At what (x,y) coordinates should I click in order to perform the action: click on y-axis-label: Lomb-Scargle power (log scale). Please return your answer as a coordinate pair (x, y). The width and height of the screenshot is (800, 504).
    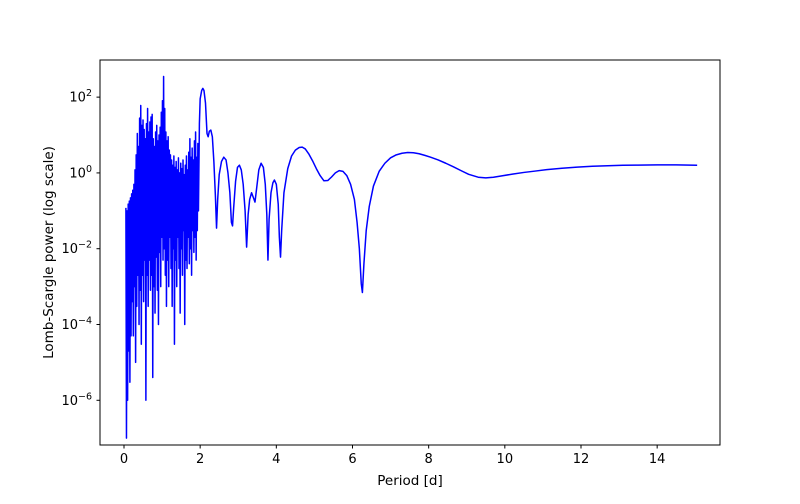
    Looking at the image, I should click on (49, 252).